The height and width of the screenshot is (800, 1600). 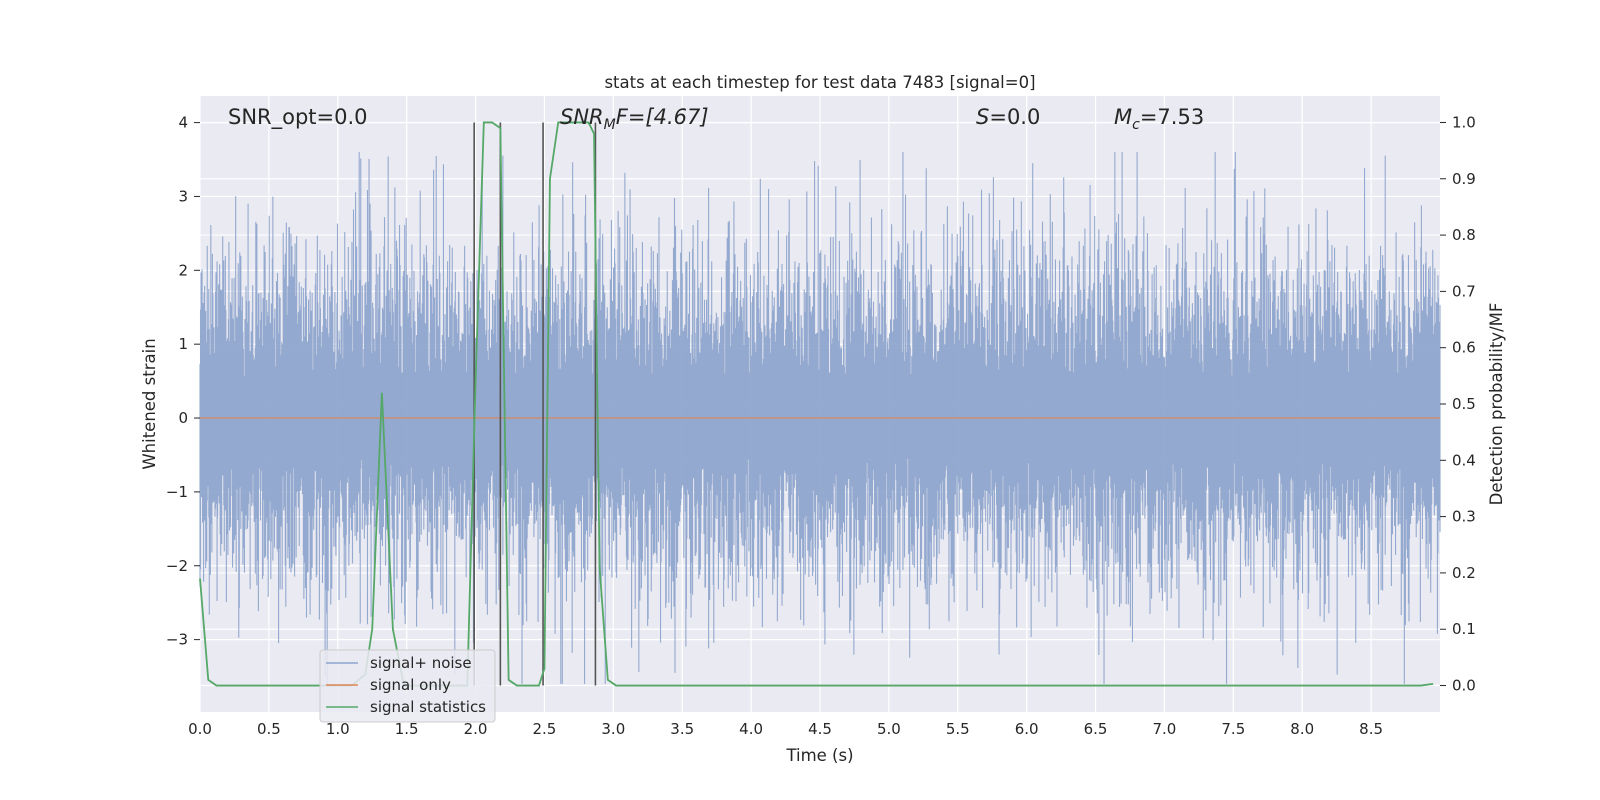 I want to click on y-tick-4: 1, so click(x=183, y=344).